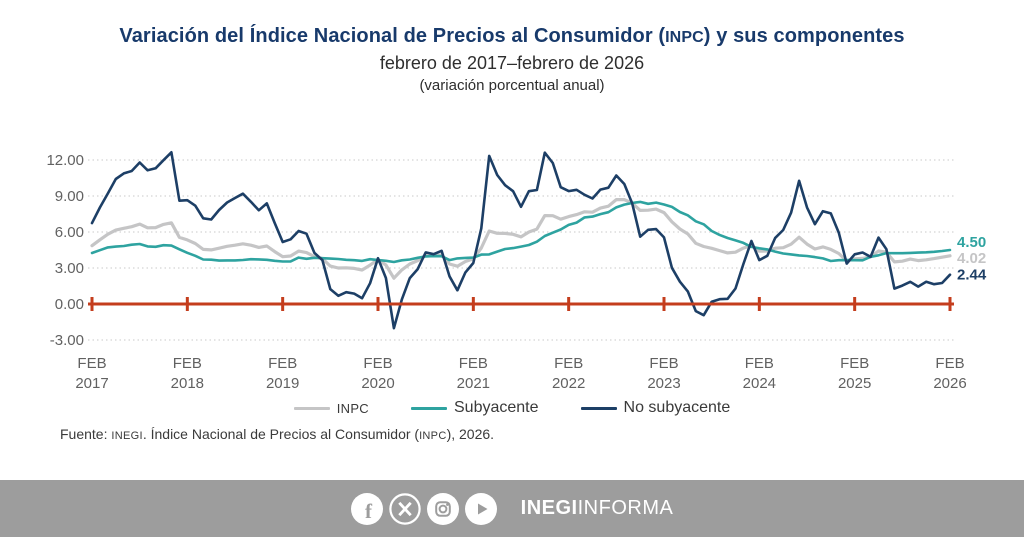 The image size is (1024, 537). I want to click on svg-text: 2025, so click(854, 383).